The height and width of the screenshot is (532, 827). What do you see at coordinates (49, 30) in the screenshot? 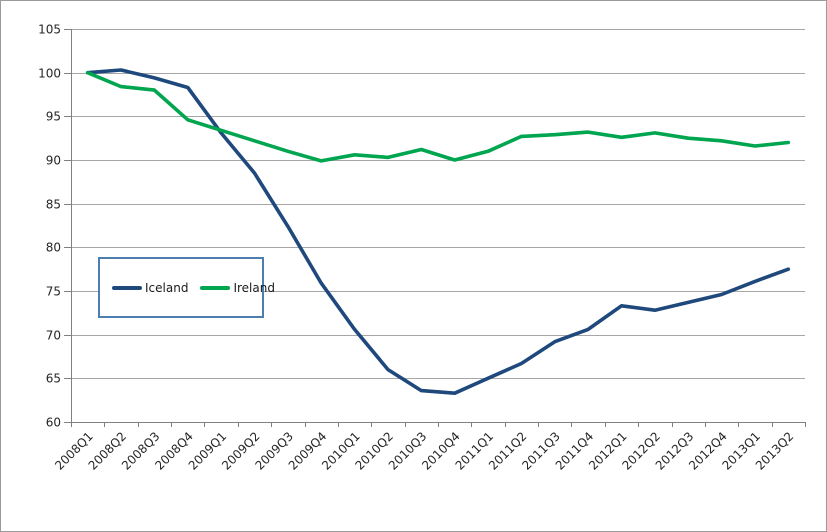
I see `y-tick-label: 105` at bounding box center [49, 30].